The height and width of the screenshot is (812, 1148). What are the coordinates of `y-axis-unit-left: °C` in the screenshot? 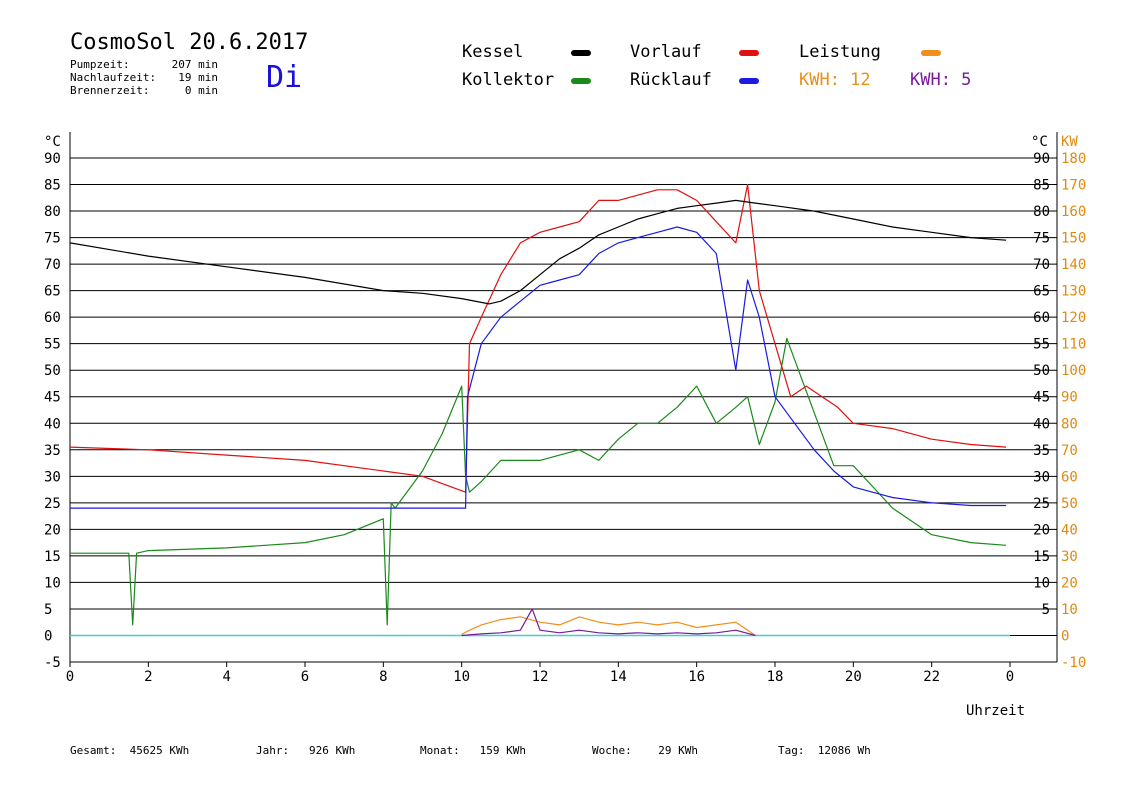 It's located at (52, 142).